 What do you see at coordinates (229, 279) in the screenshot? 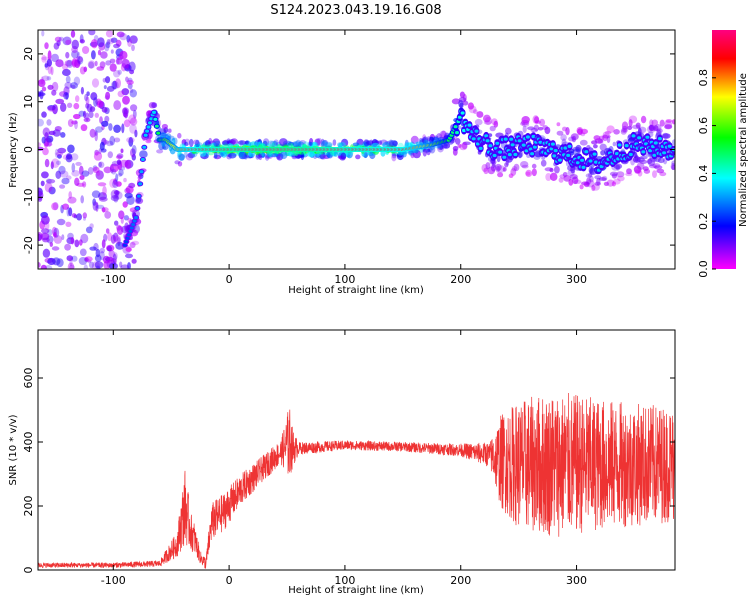
I see `spectrogram-x-tick-label: 0` at bounding box center [229, 279].